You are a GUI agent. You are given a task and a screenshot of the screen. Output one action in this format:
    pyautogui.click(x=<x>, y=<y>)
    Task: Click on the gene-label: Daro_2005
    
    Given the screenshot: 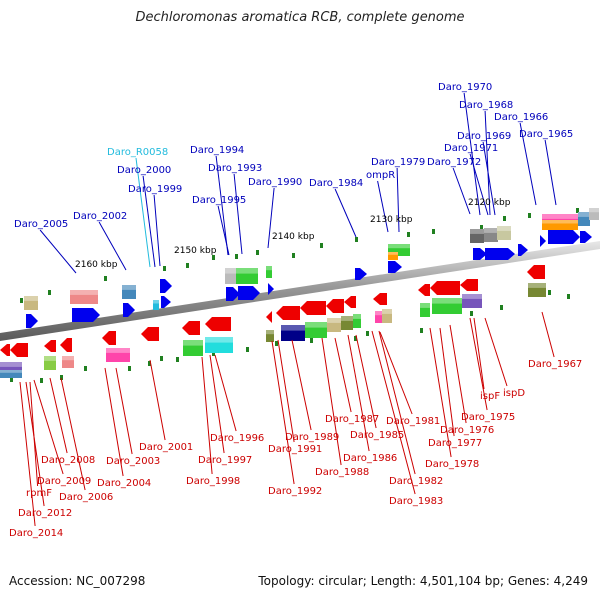 What is the action you would take?
    pyautogui.click(x=41, y=224)
    